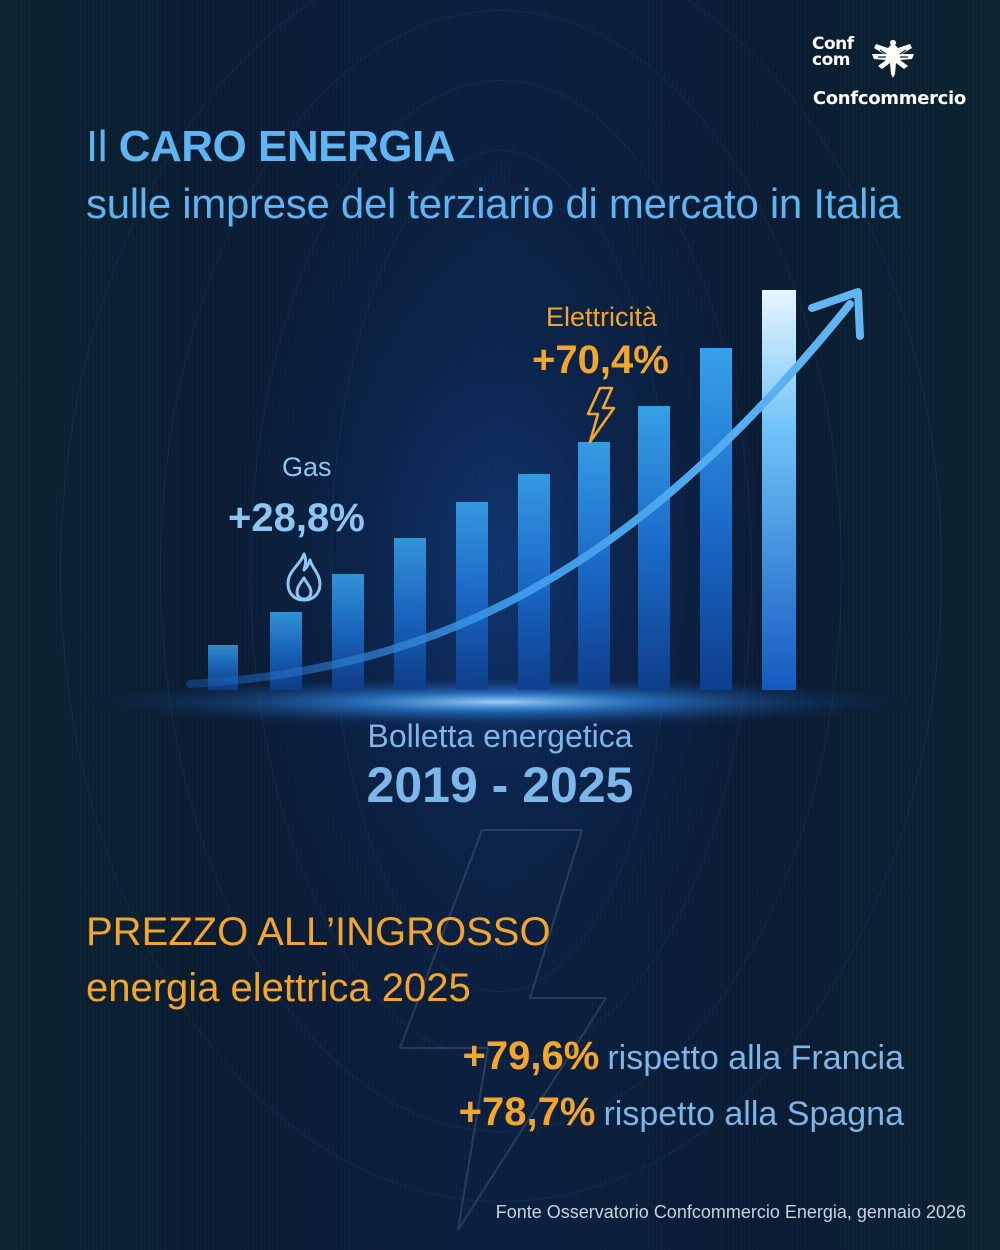 The height and width of the screenshot is (1250, 1000). I want to click on logo-name: Confcommercio, so click(889, 98).